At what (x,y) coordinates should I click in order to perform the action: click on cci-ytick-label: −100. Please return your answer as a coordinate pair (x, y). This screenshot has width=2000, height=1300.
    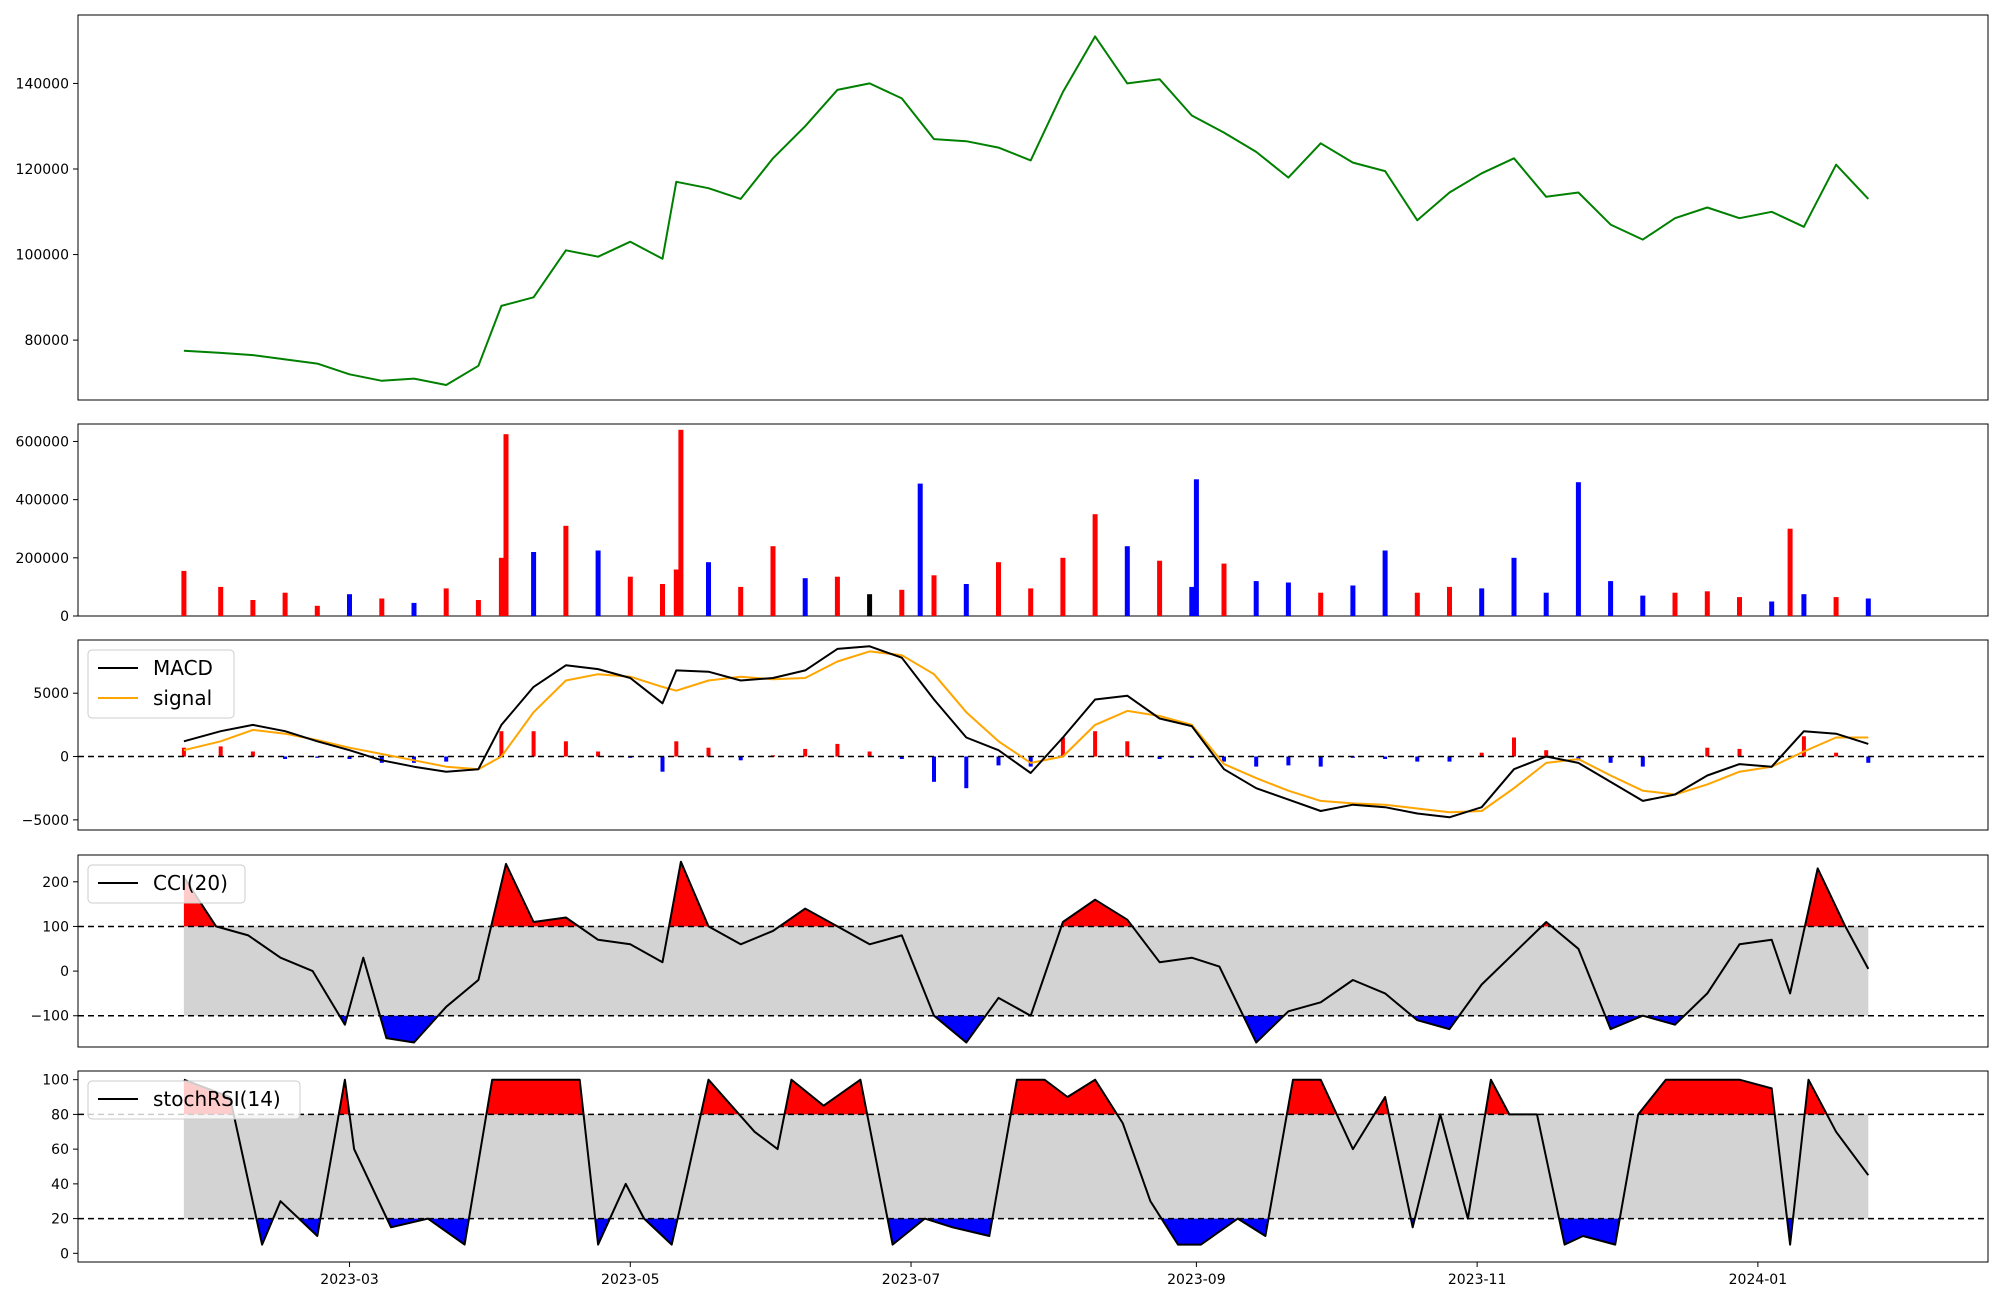
    Looking at the image, I should click on (50, 1017).